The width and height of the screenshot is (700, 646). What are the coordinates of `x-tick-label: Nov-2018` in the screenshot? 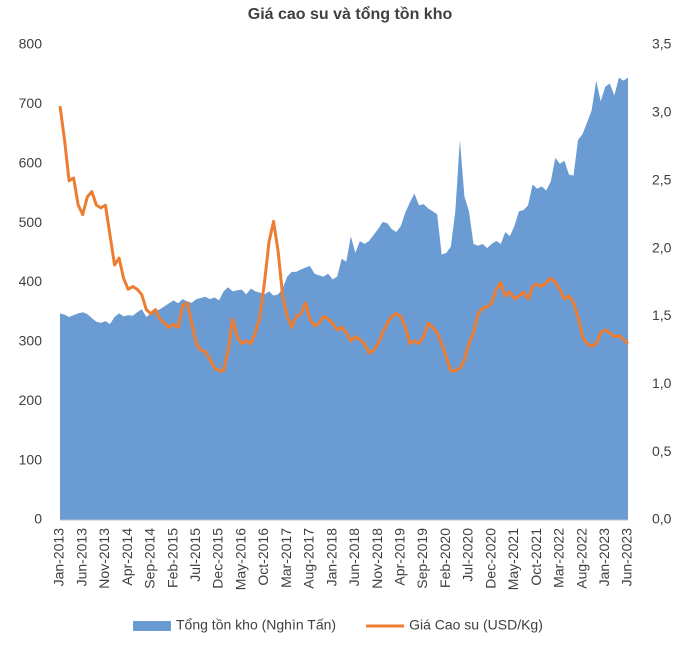 It's located at (377, 558).